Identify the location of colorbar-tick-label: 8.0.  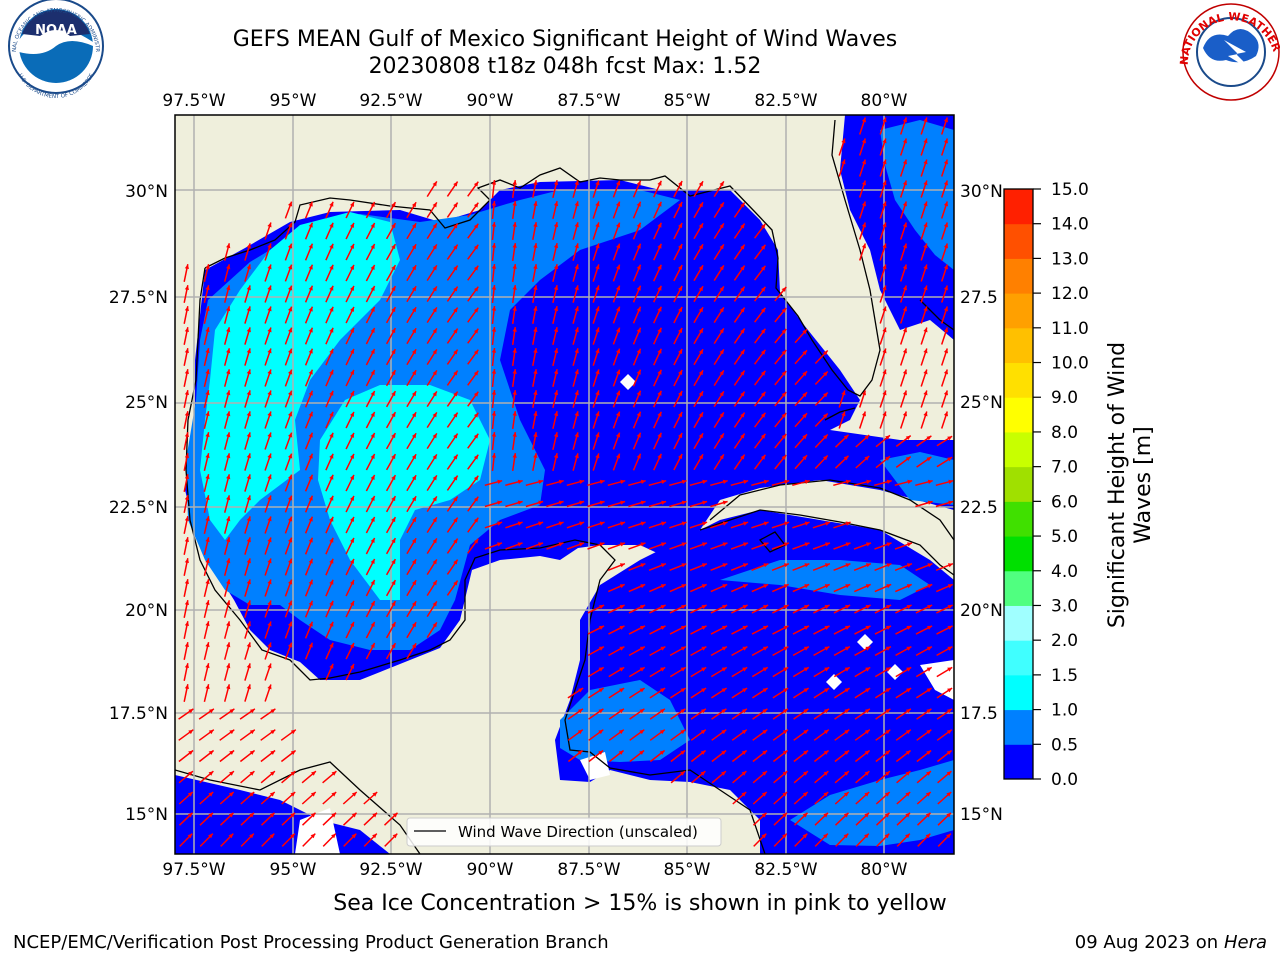
(1064, 433).